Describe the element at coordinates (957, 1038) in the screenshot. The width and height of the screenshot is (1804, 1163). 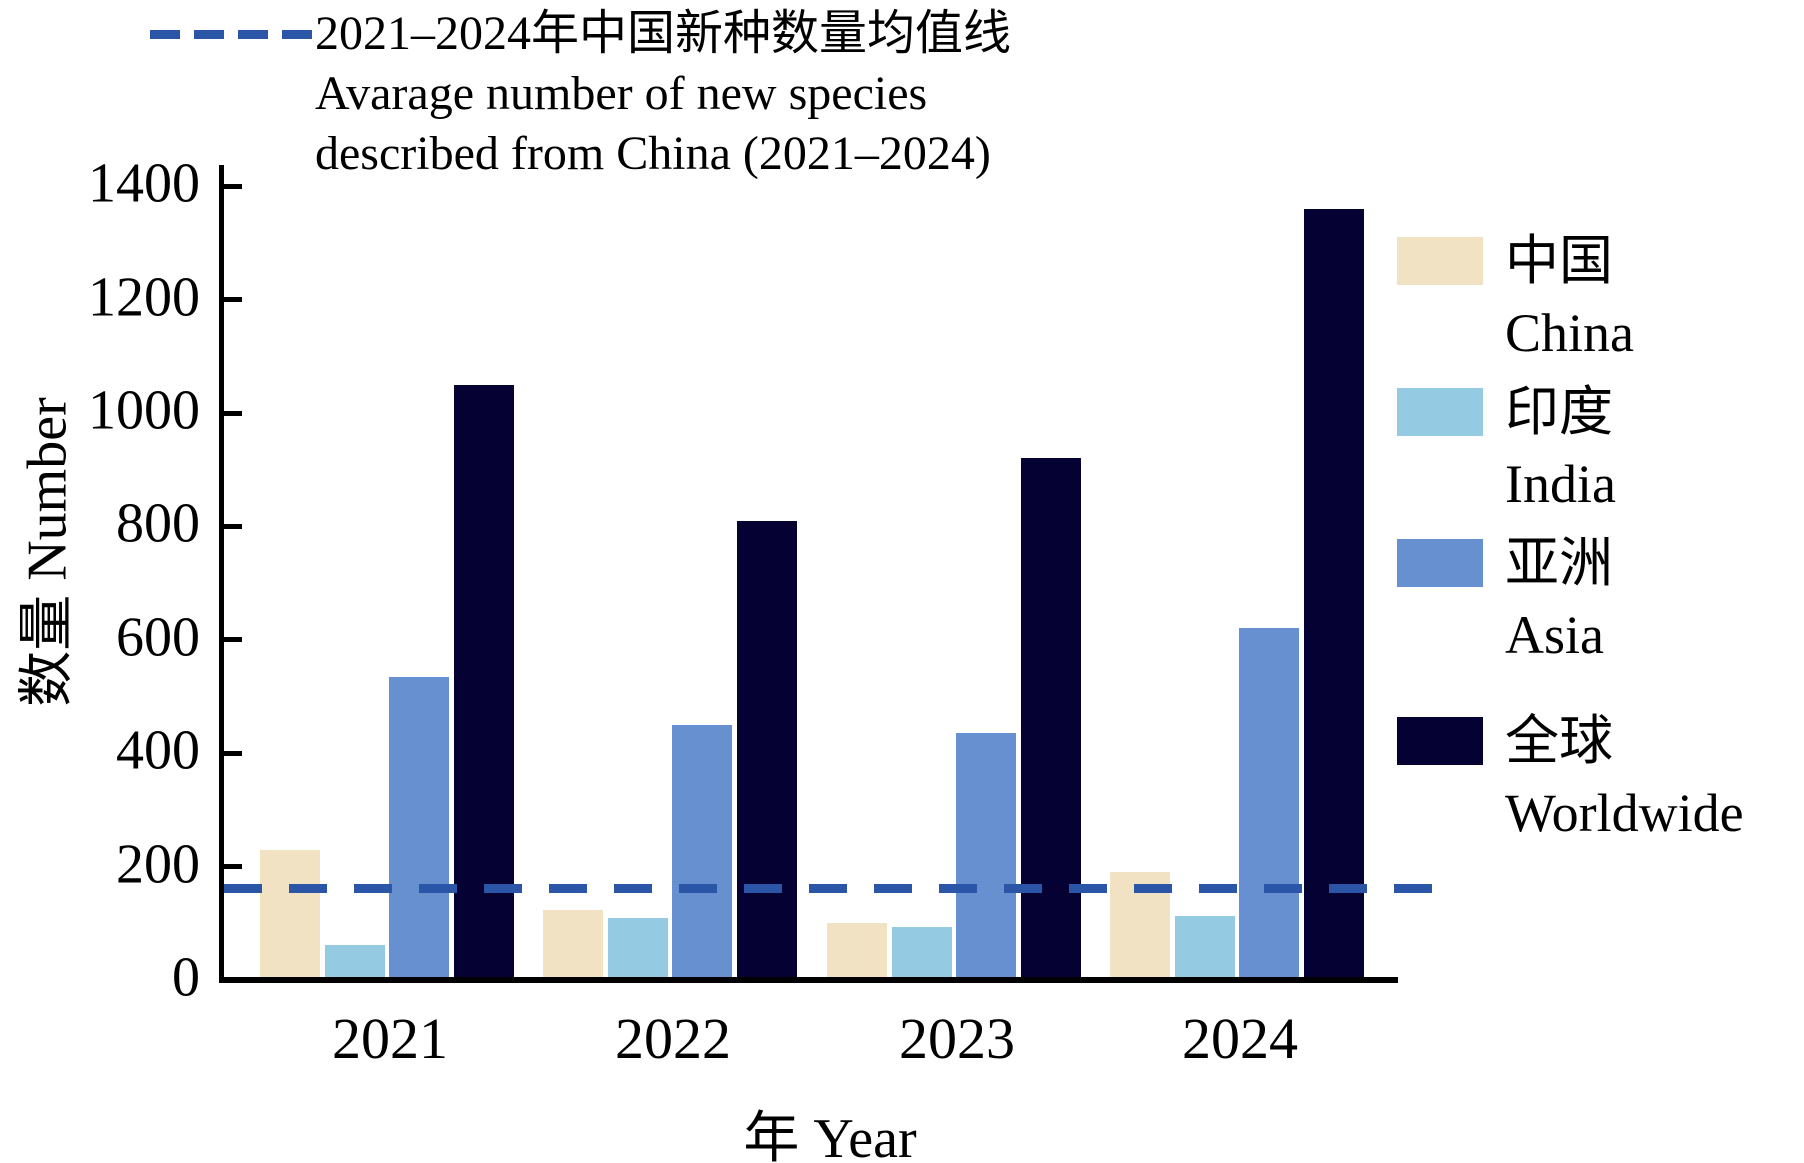
I see `x-tick-label: 2023` at that location.